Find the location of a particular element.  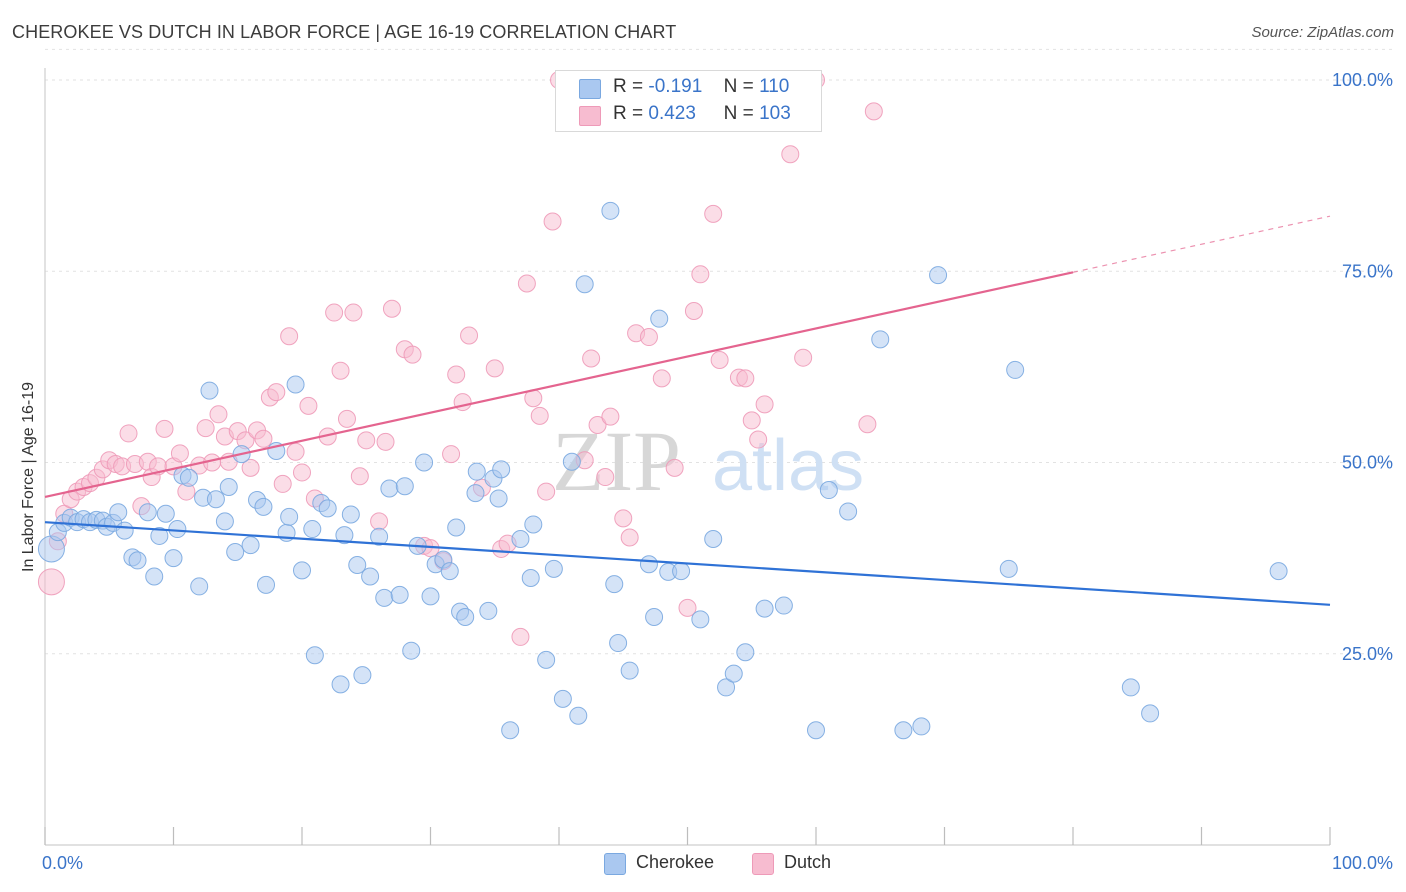

y-tick-label: 50.0% is located at coordinates (1367, 463).